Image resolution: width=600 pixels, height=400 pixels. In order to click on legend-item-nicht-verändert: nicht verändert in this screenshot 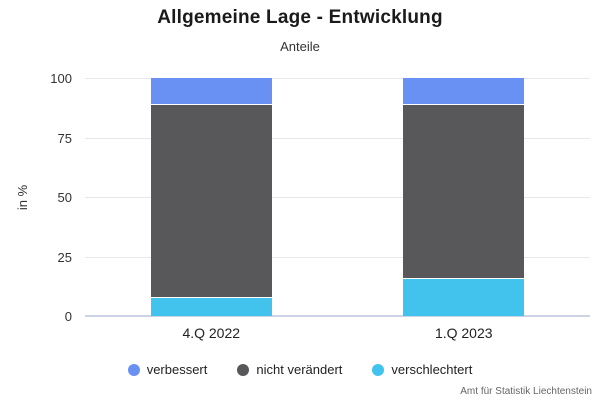, I will do `click(289, 369)`.